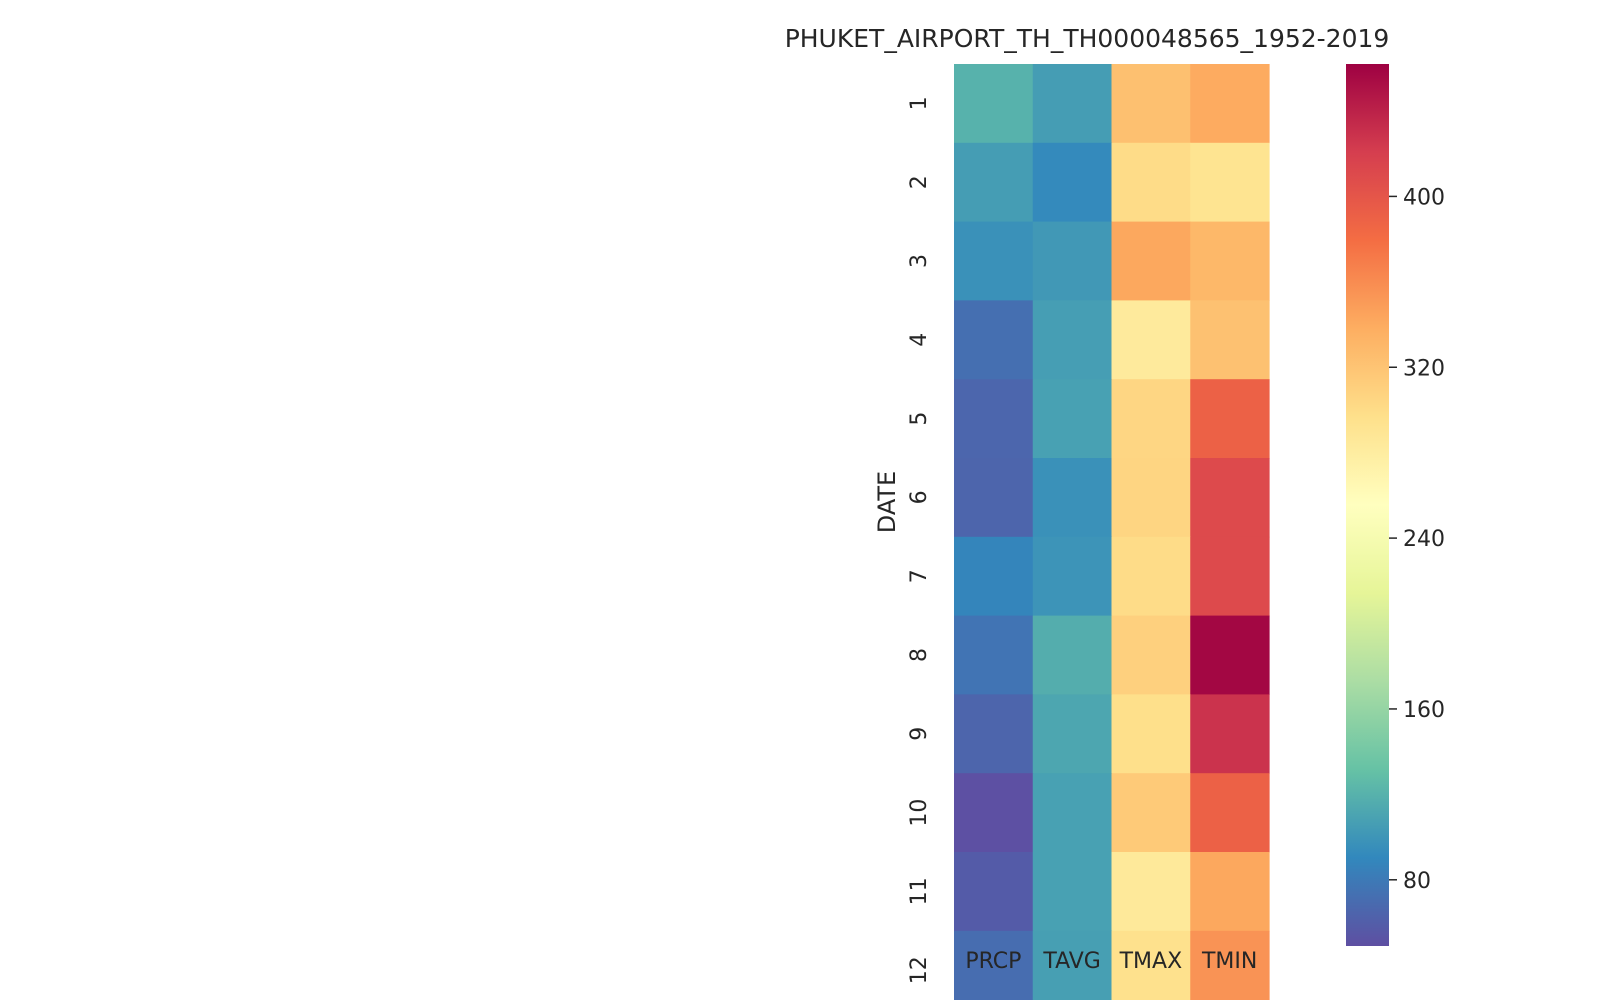 The height and width of the screenshot is (1000, 1600). I want to click on heatmap-cell-11-tmin, so click(1230, 892).